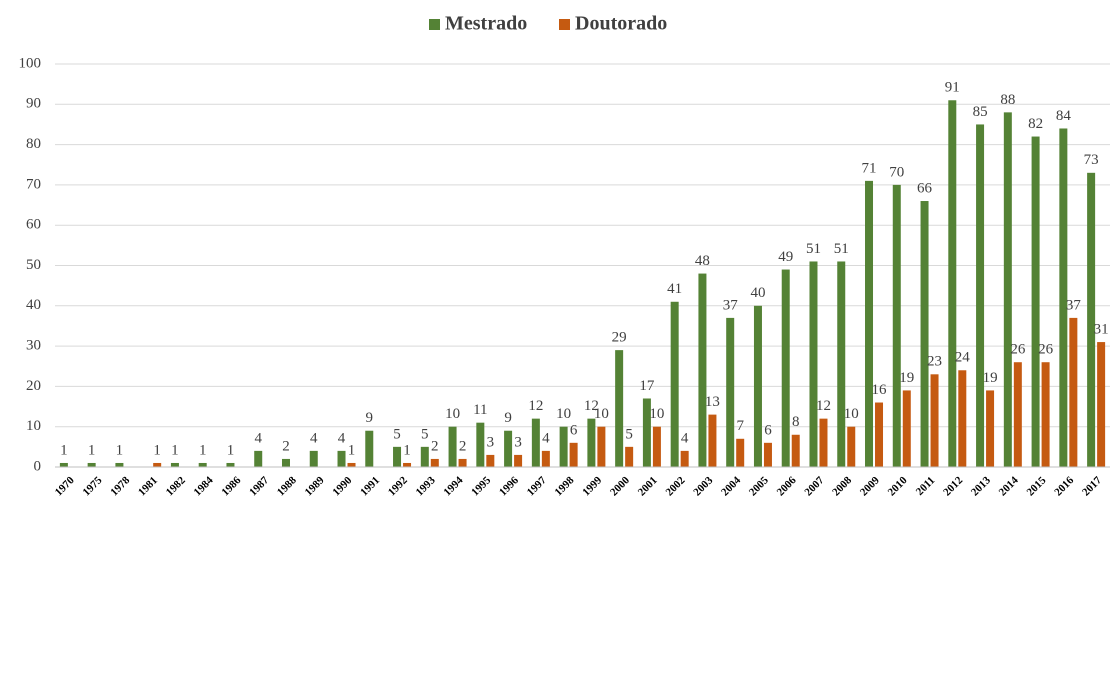  What do you see at coordinates (731, 305) in the screenshot?
I see `value-label: 37` at bounding box center [731, 305].